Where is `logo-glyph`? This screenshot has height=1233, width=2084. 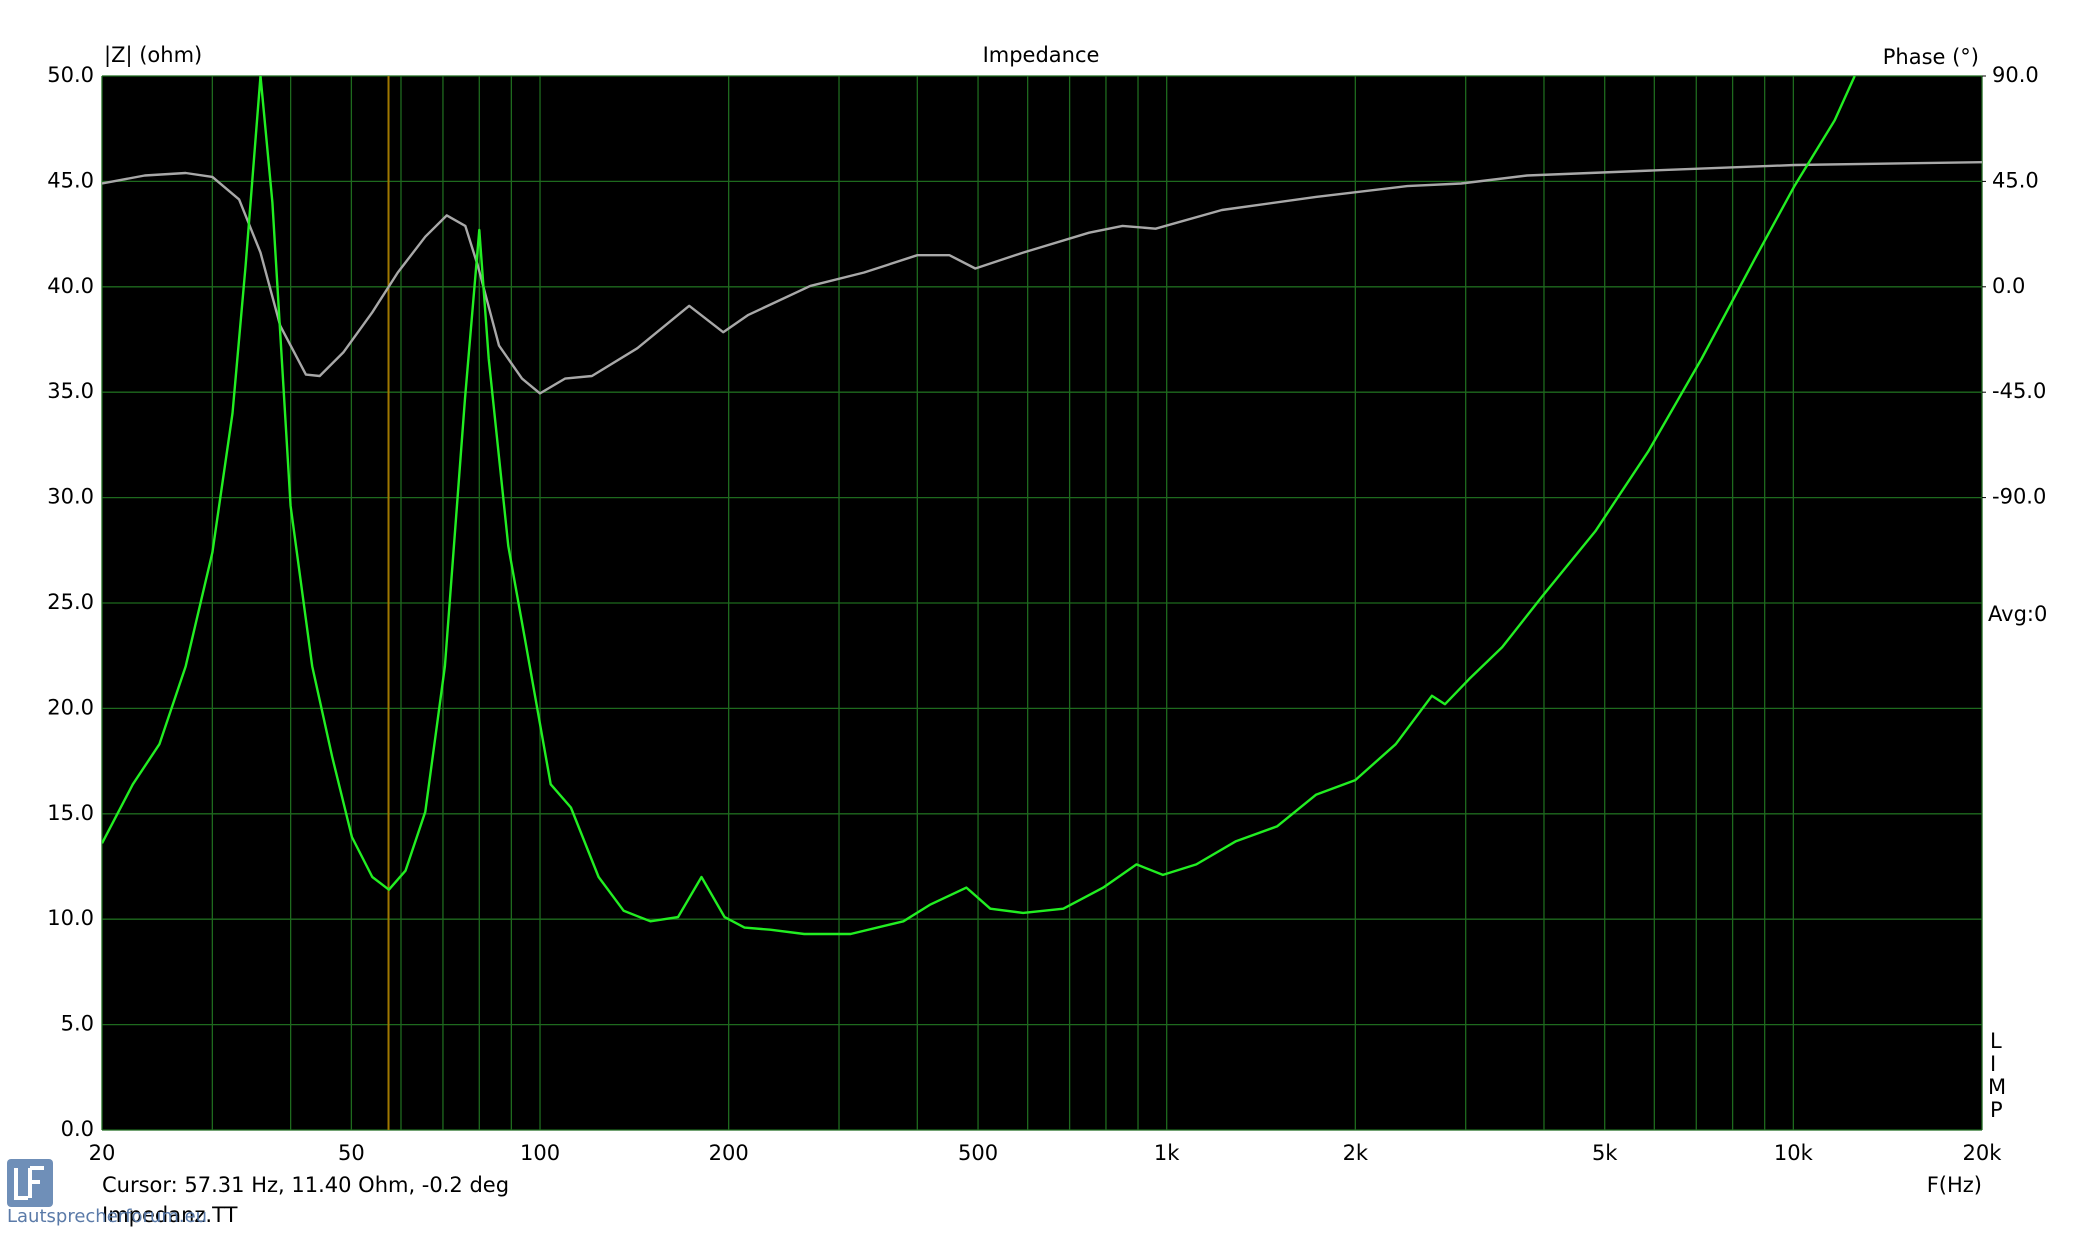 logo-glyph is located at coordinates (29, 1183).